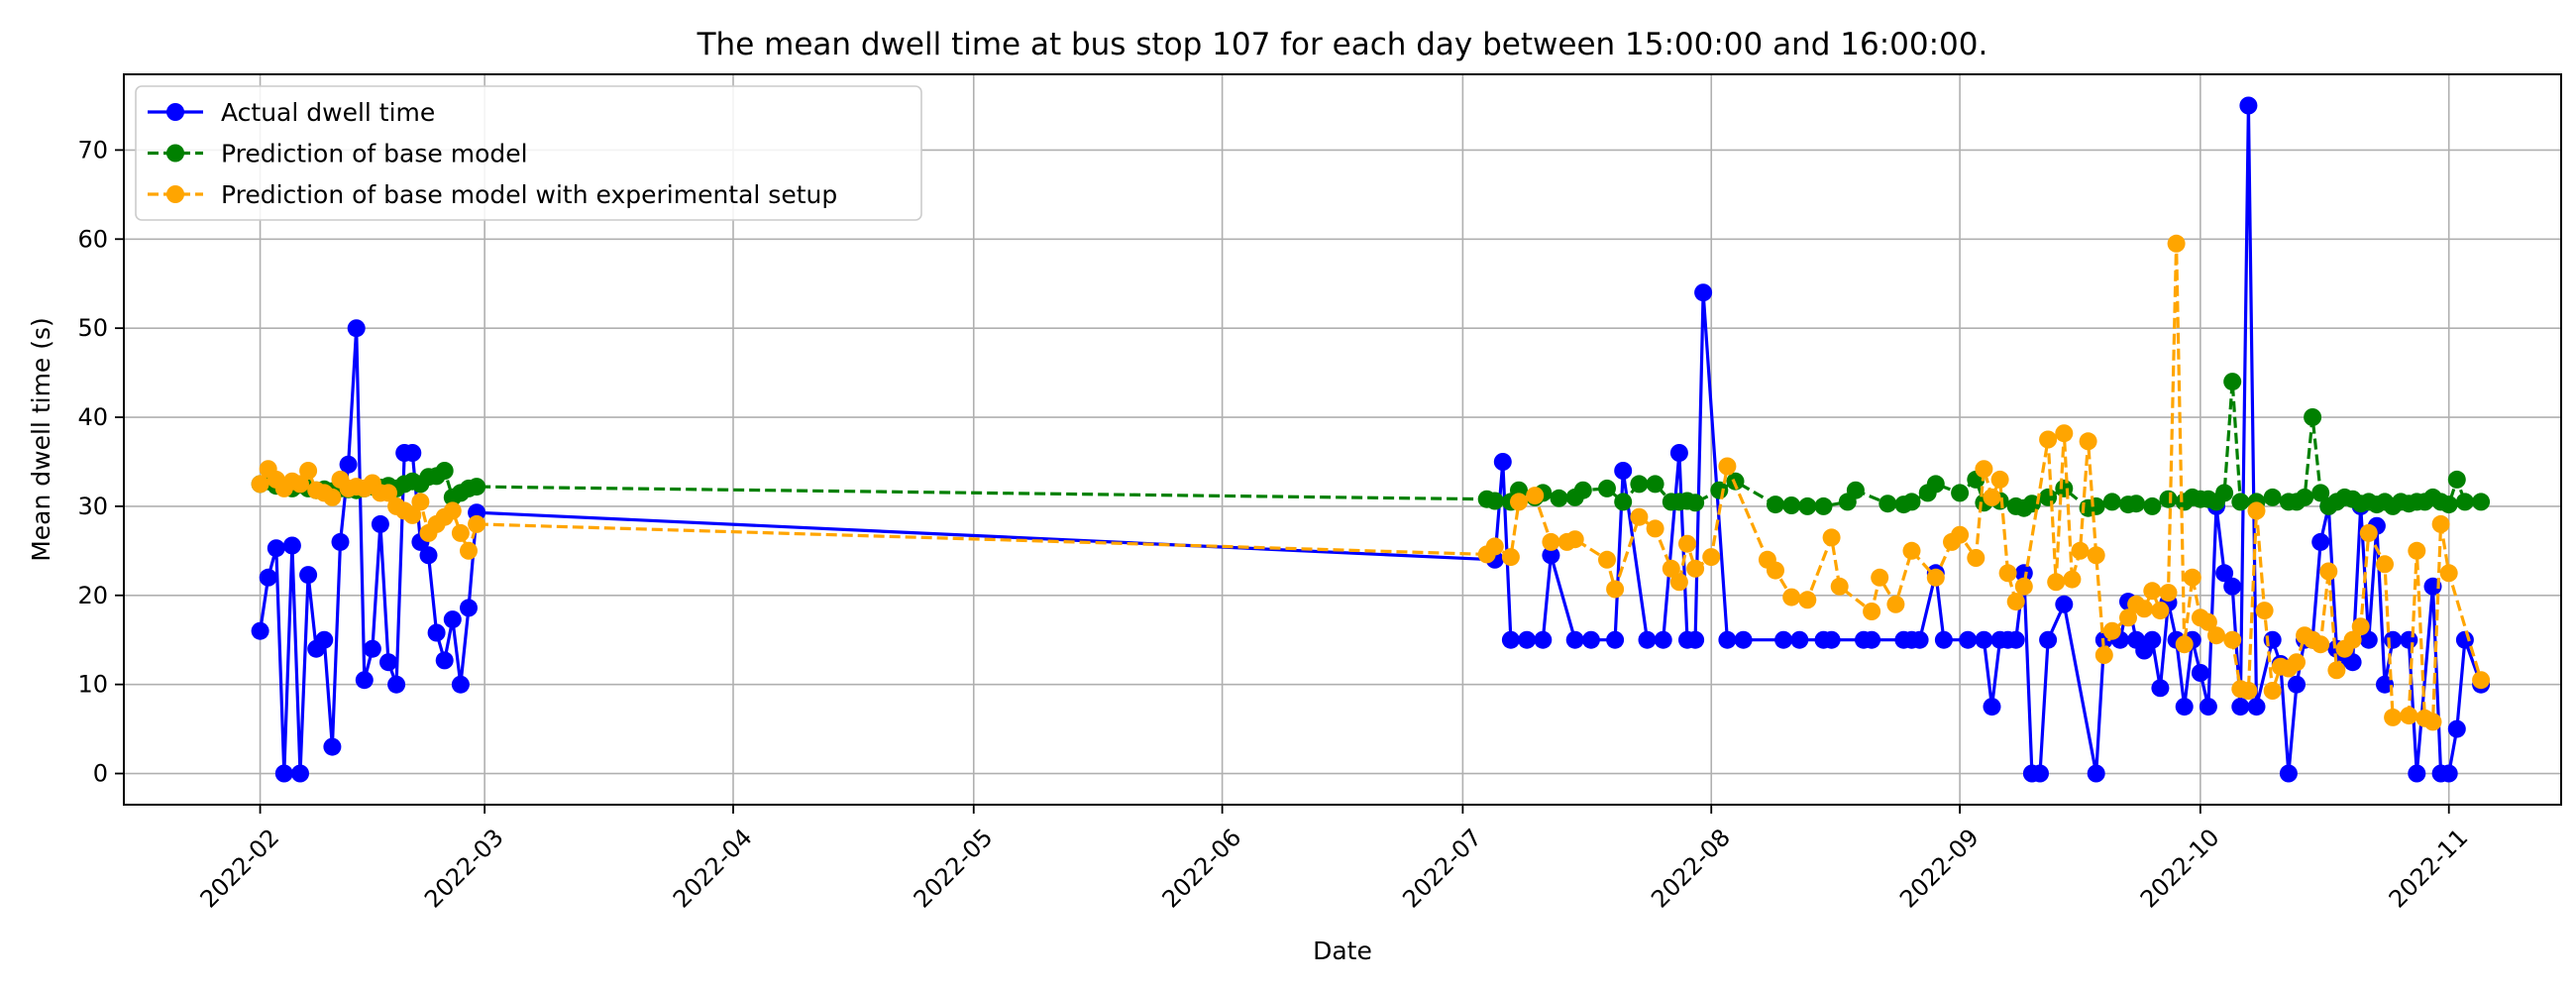 The height and width of the screenshot is (991, 2576). I want to click on legend-label: Prediction of base model, so click(374, 154).